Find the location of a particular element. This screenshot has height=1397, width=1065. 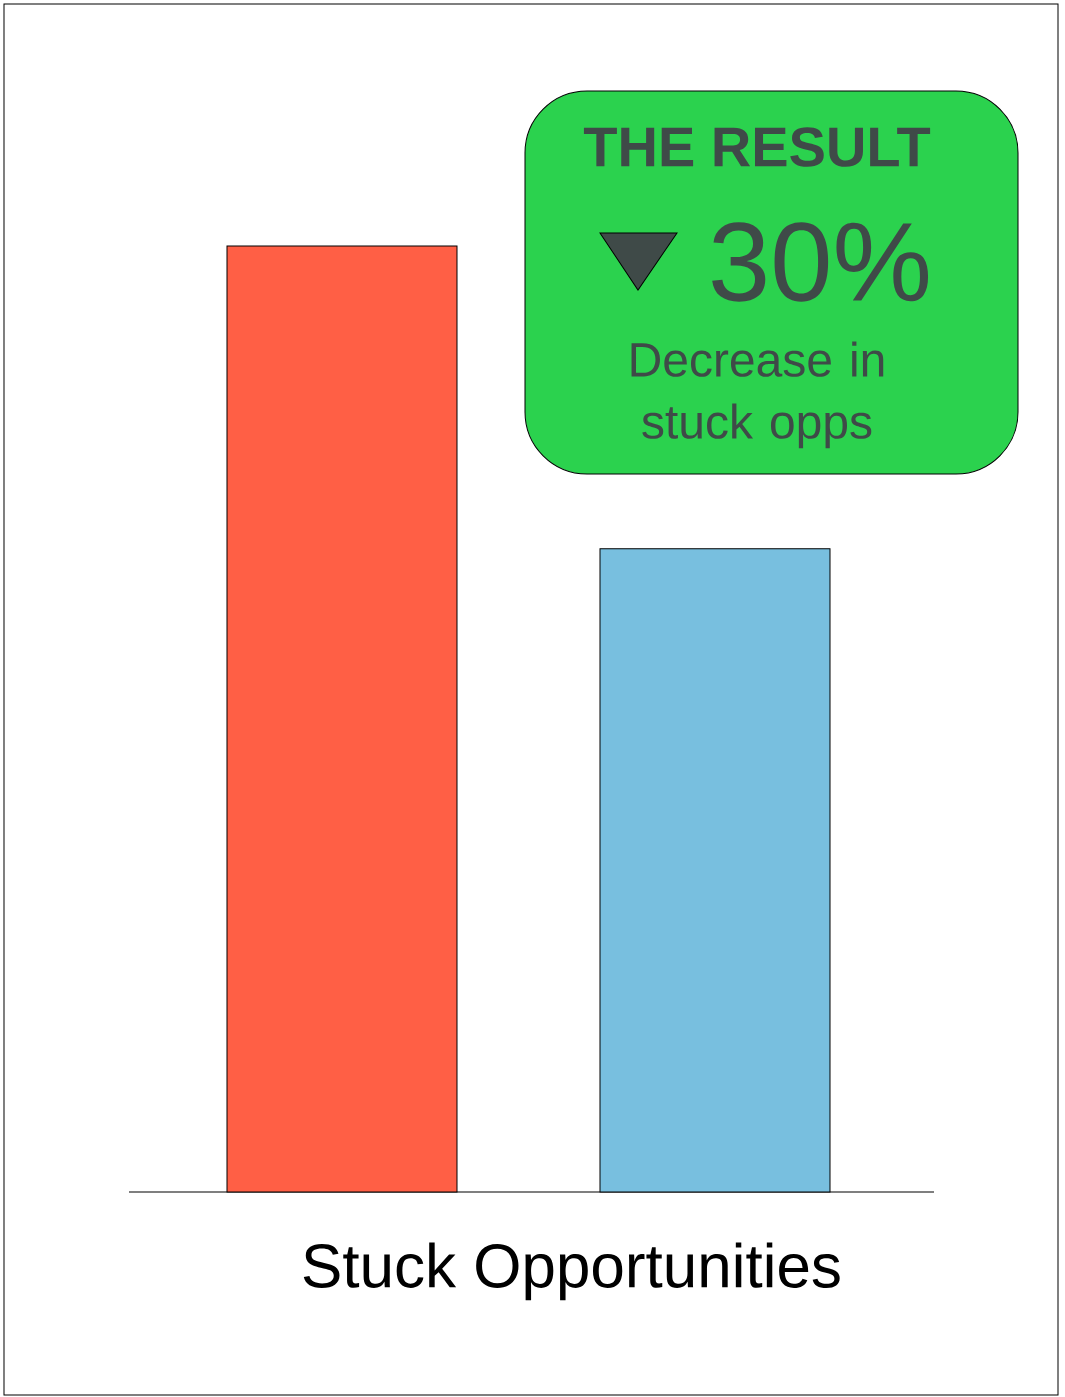

annotation: 30% is located at coordinates (820, 262).